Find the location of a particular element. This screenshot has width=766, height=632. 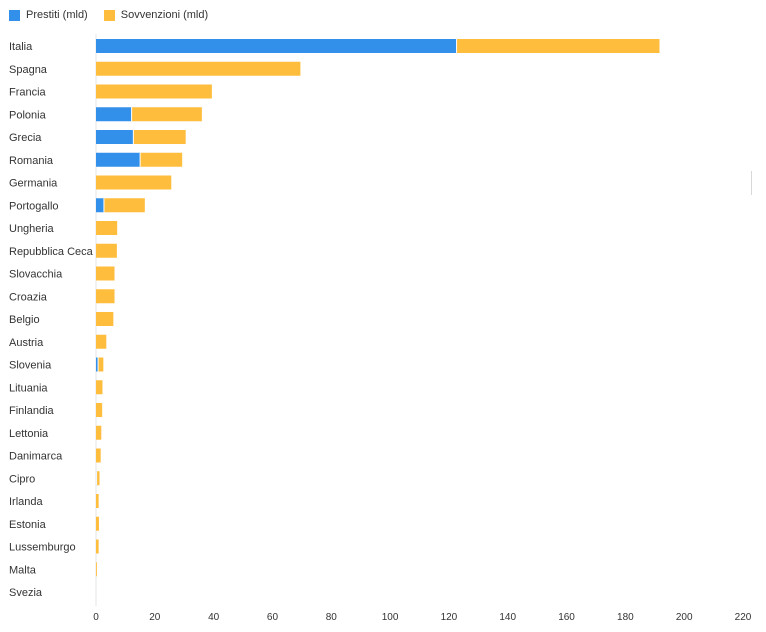

category-label: Austria is located at coordinates (26, 343).